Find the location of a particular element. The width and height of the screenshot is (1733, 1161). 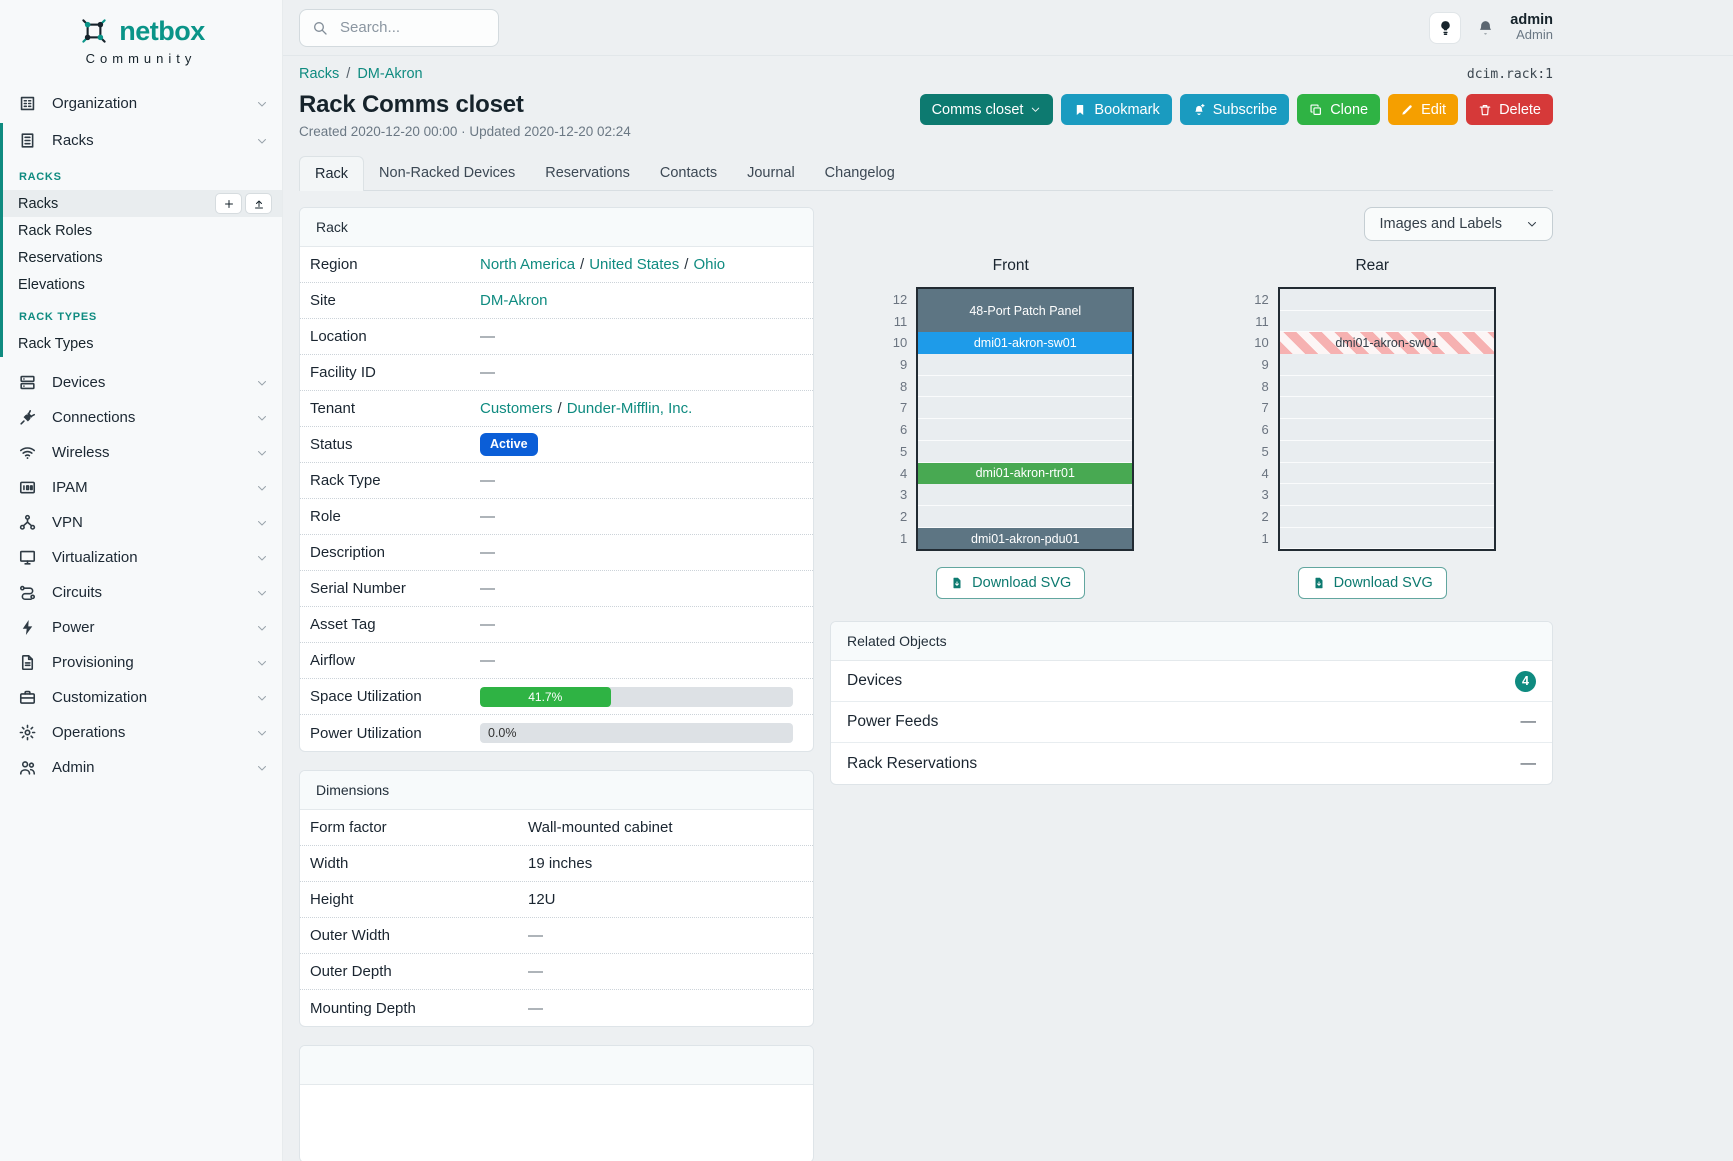

sidebar-item-vpn: VPN is located at coordinates (141, 522).